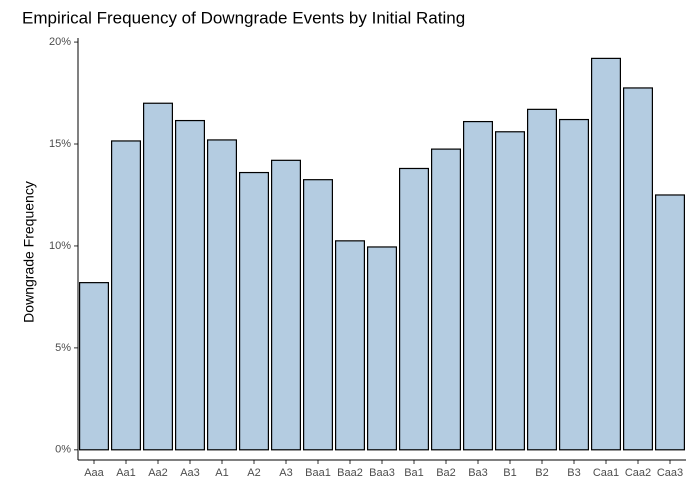 The image size is (696, 489). Describe the element at coordinates (446, 473) in the screenshot. I see `x-tick-label: Ba2` at that location.